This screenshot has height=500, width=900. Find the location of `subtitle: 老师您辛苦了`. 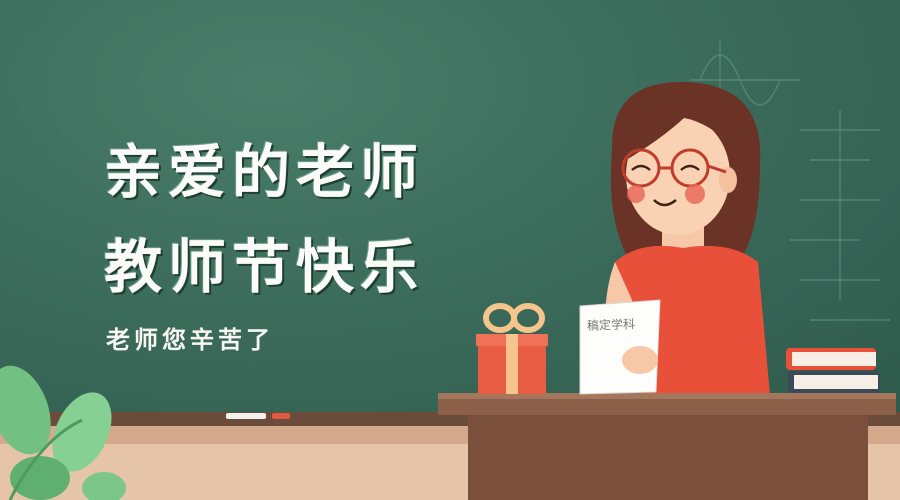

subtitle: 老师您辛苦了 is located at coordinates (190, 339).